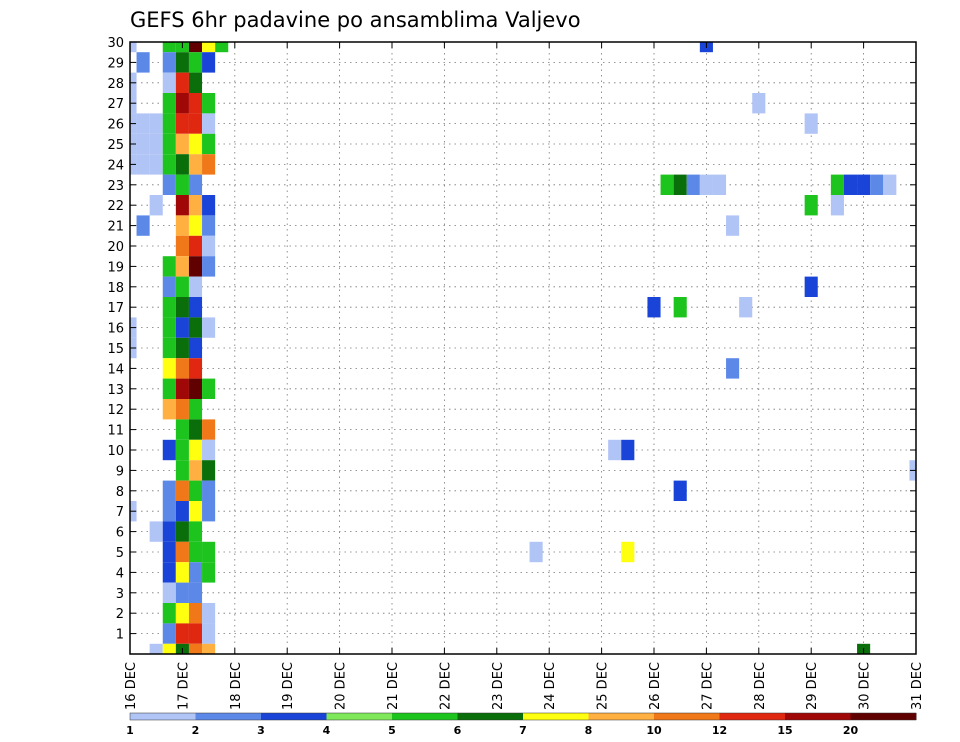  What do you see at coordinates (261, 730) in the screenshot?
I see `legend-label: 3` at bounding box center [261, 730].